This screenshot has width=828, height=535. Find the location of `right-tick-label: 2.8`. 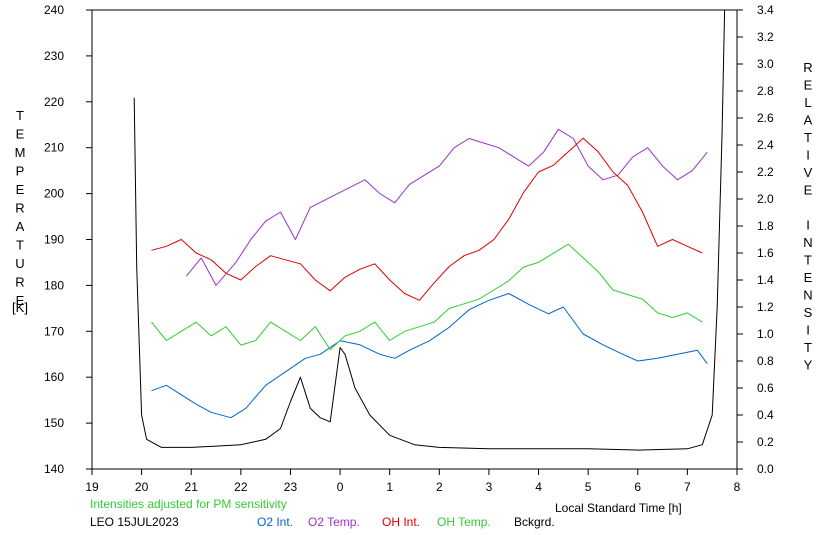

right-tick-label: 2.8 is located at coordinates (765, 91).